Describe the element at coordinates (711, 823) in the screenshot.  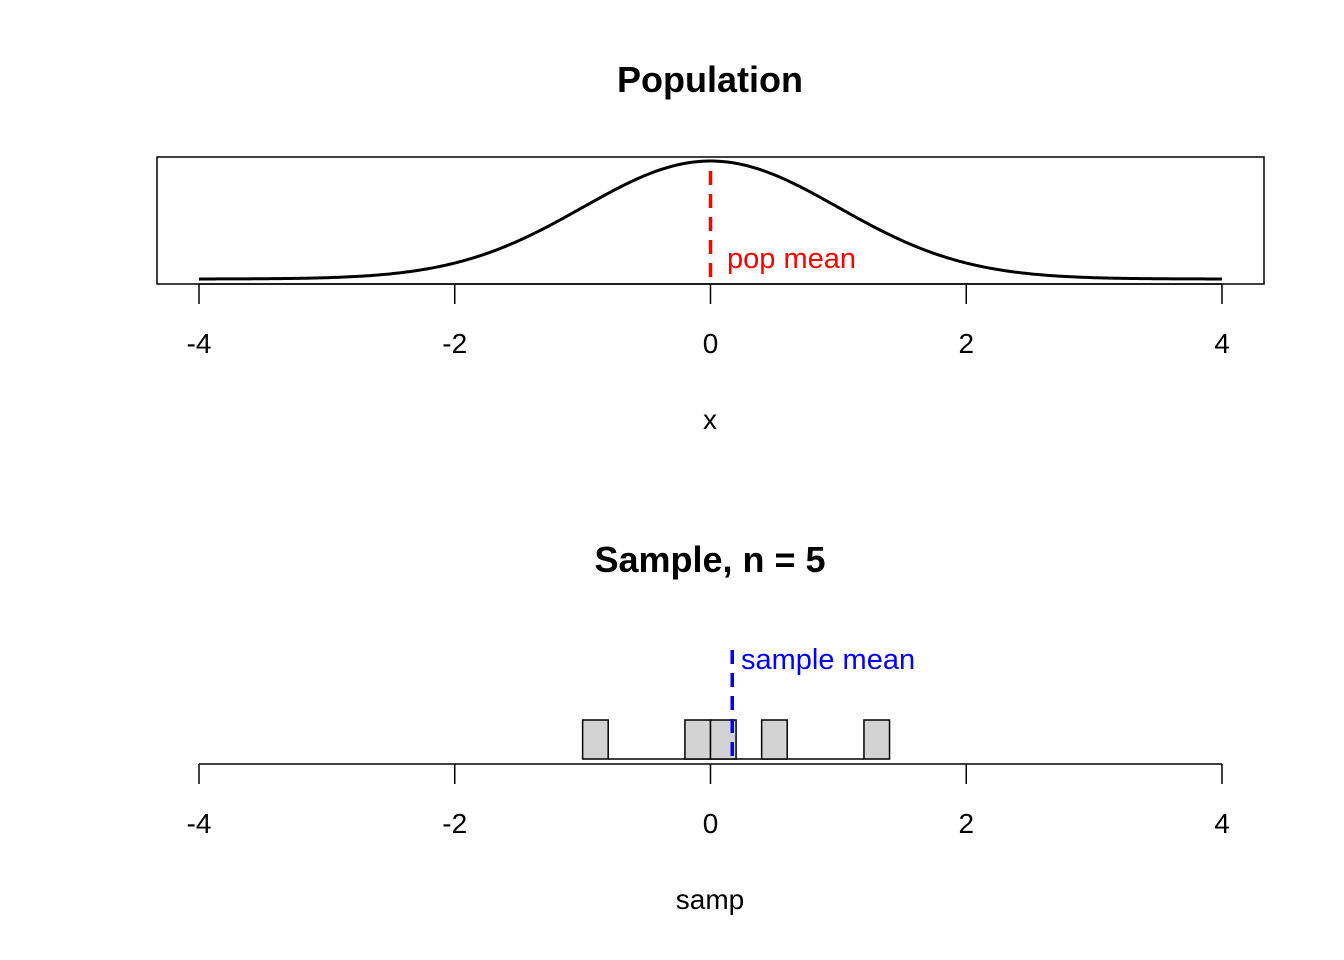
I see `sample-x-tick-label: 0` at that location.